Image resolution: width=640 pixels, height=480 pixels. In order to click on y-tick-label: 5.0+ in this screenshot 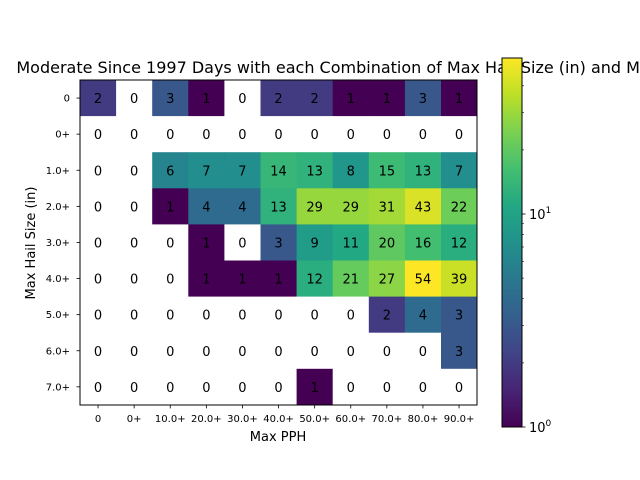, I will do `click(58, 315)`.